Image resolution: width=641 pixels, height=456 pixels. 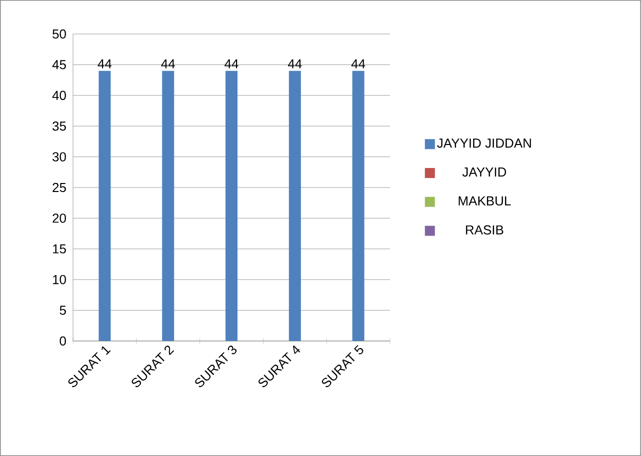 What do you see at coordinates (485, 230) in the screenshot?
I see `legend-label: RASIB` at bounding box center [485, 230].